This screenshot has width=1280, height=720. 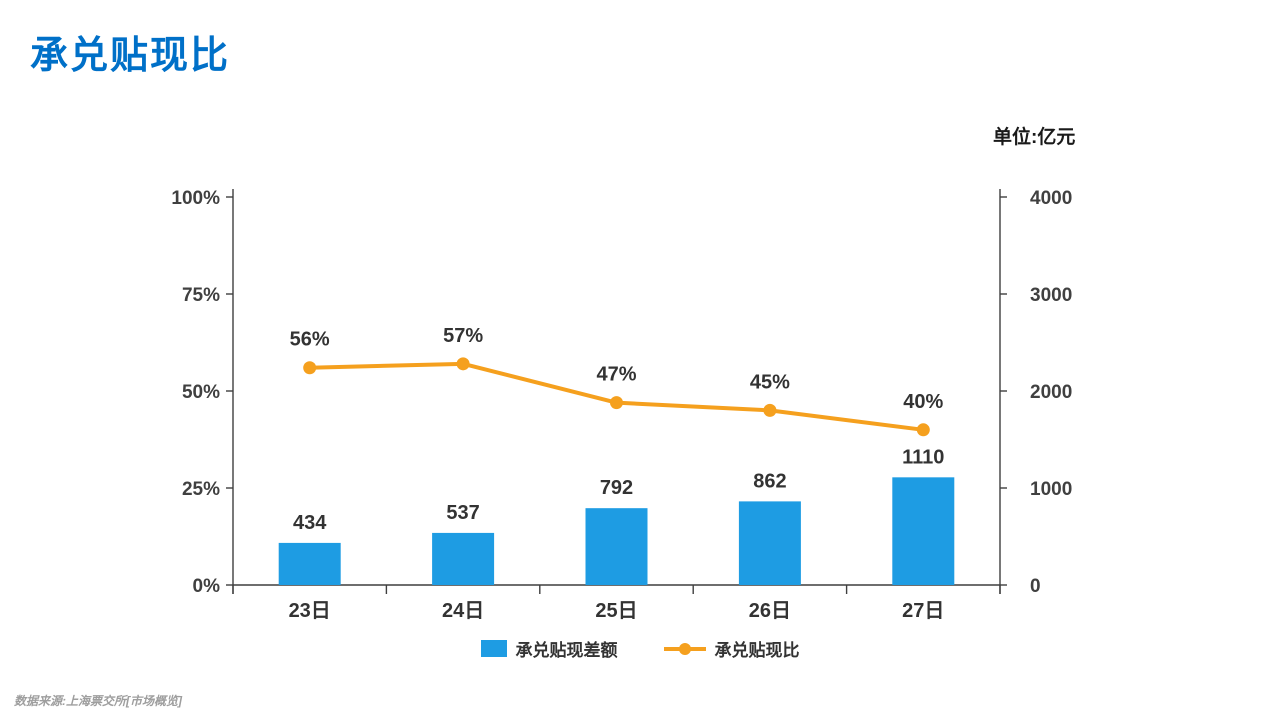 What do you see at coordinates (616, 611) in the screenshot?
I see `x-axis-label: 25日` at bounding box center [616, 611].